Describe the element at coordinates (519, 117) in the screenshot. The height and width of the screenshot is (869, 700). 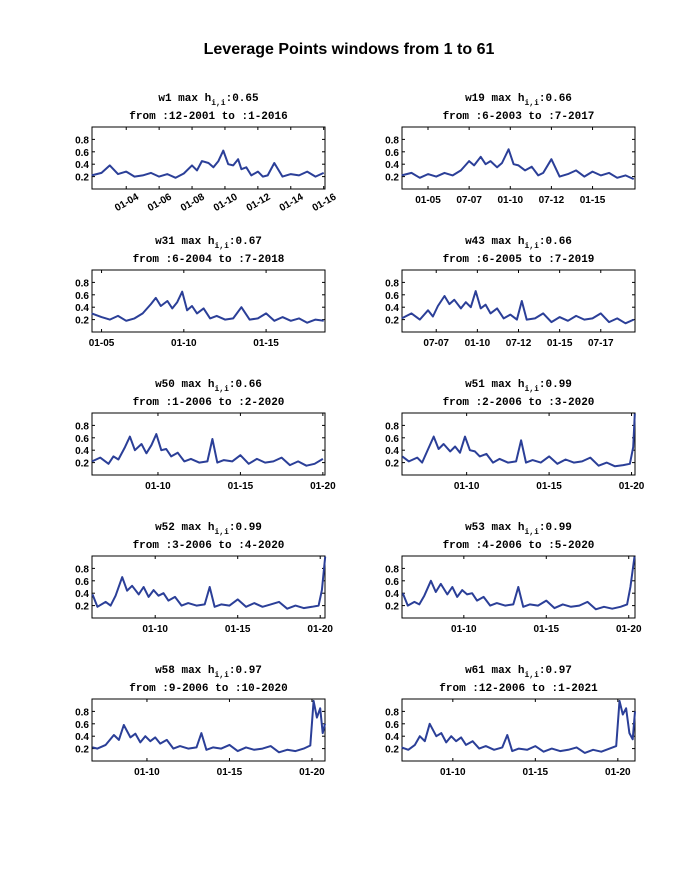
I see `panel-subtitle: from :6-2003 to :7-2017` at that location.